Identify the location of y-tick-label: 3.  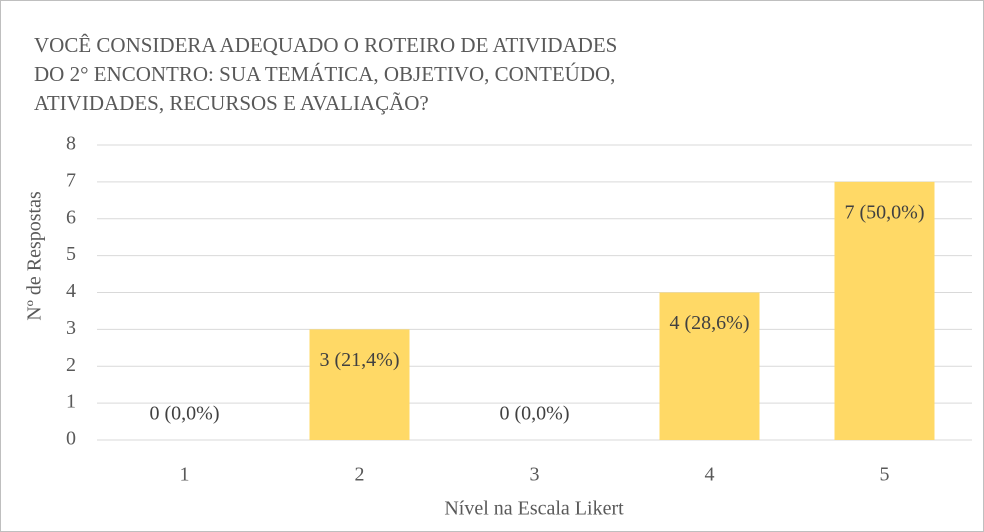
(71, 328).